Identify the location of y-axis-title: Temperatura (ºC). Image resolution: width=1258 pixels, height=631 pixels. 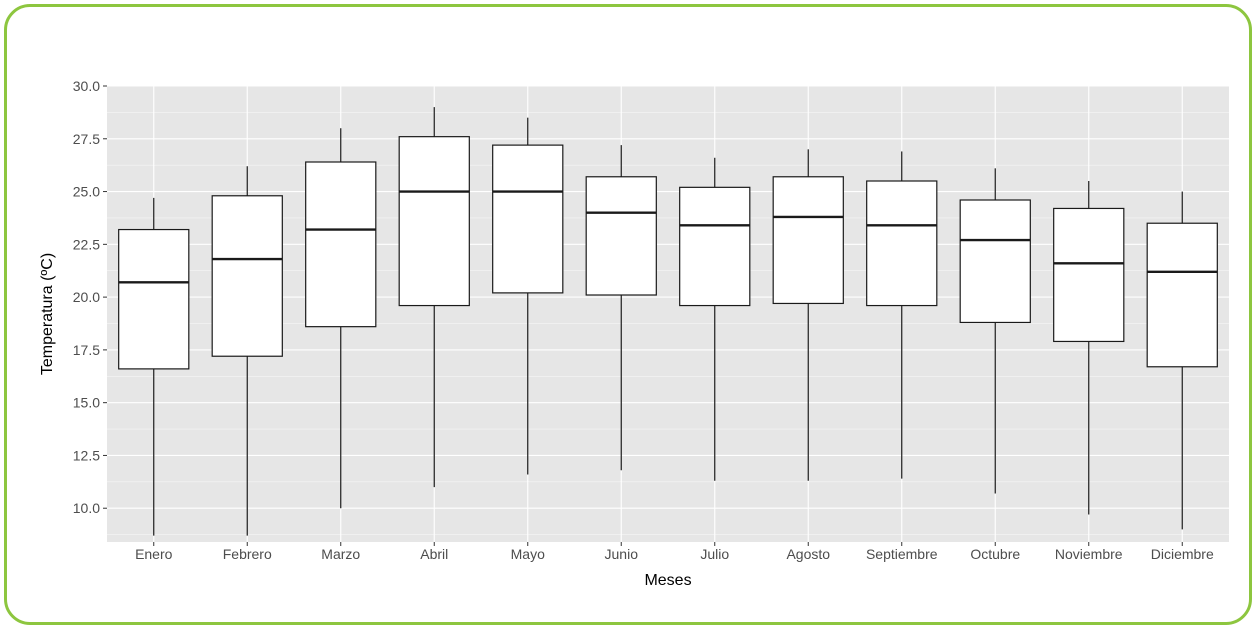
(47, 314).